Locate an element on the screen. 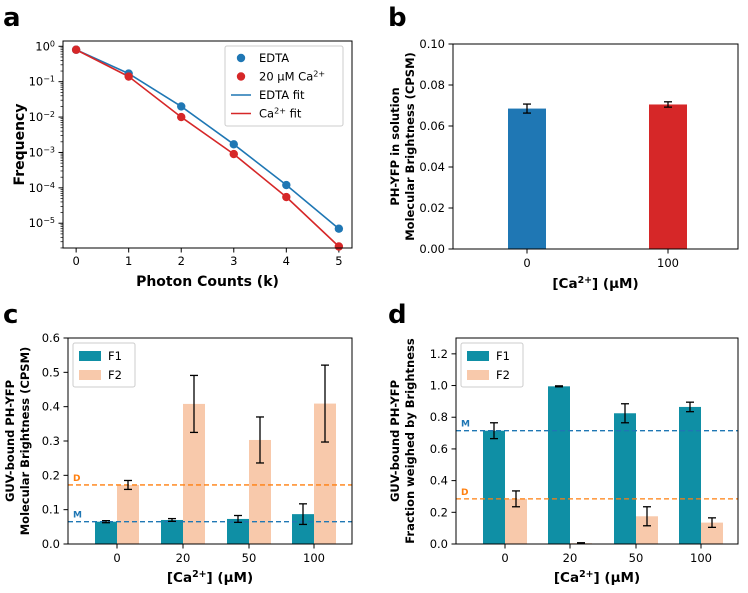 This screenshot has height=593, width=748. y-tick-label: 0.02 is located at coordinates (432, 208).